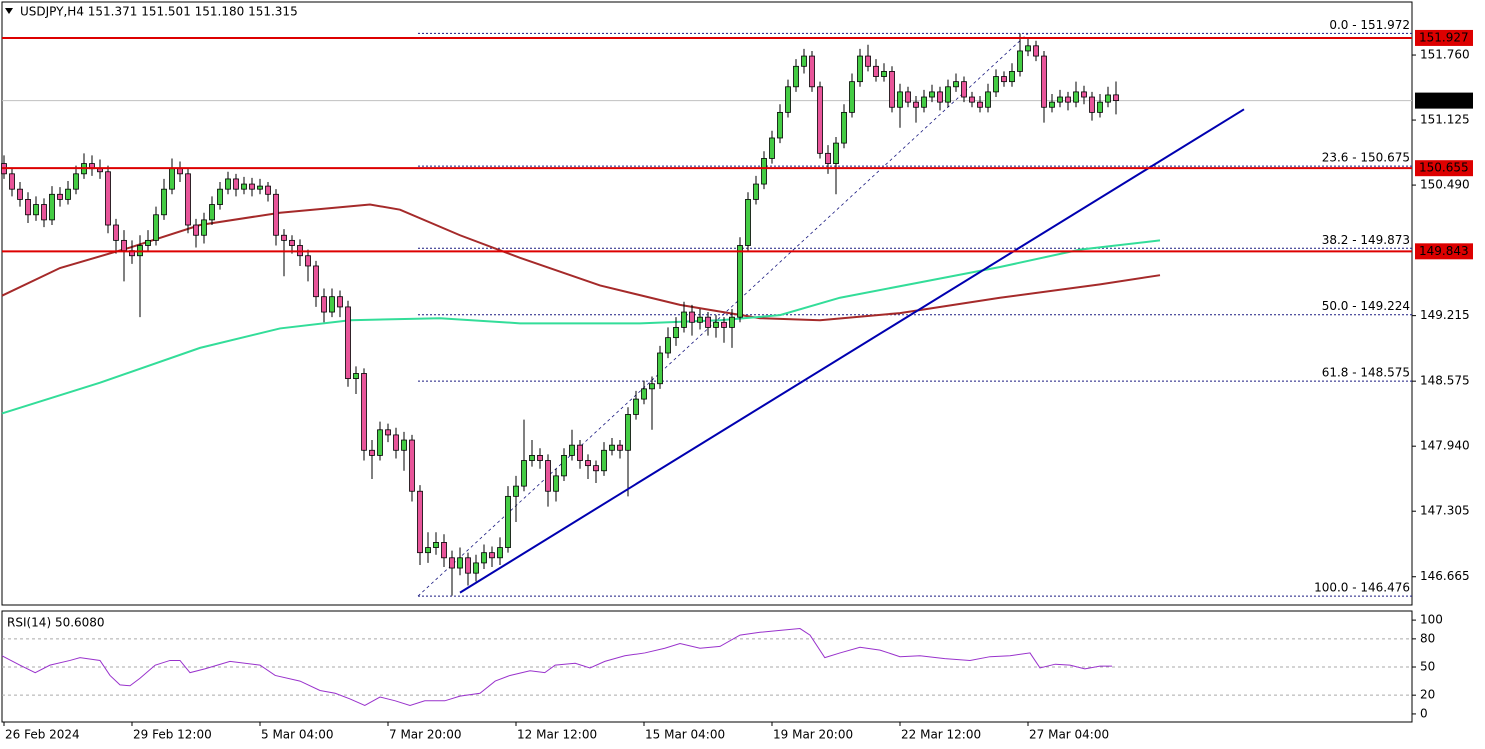 Image resolution: width=1485 pixels, height=749 pixels. What do you see at coordinates (1445, 315) in the screenshot?
I see `y-tick-label: 149.215` at bounding box center [1445, 315].